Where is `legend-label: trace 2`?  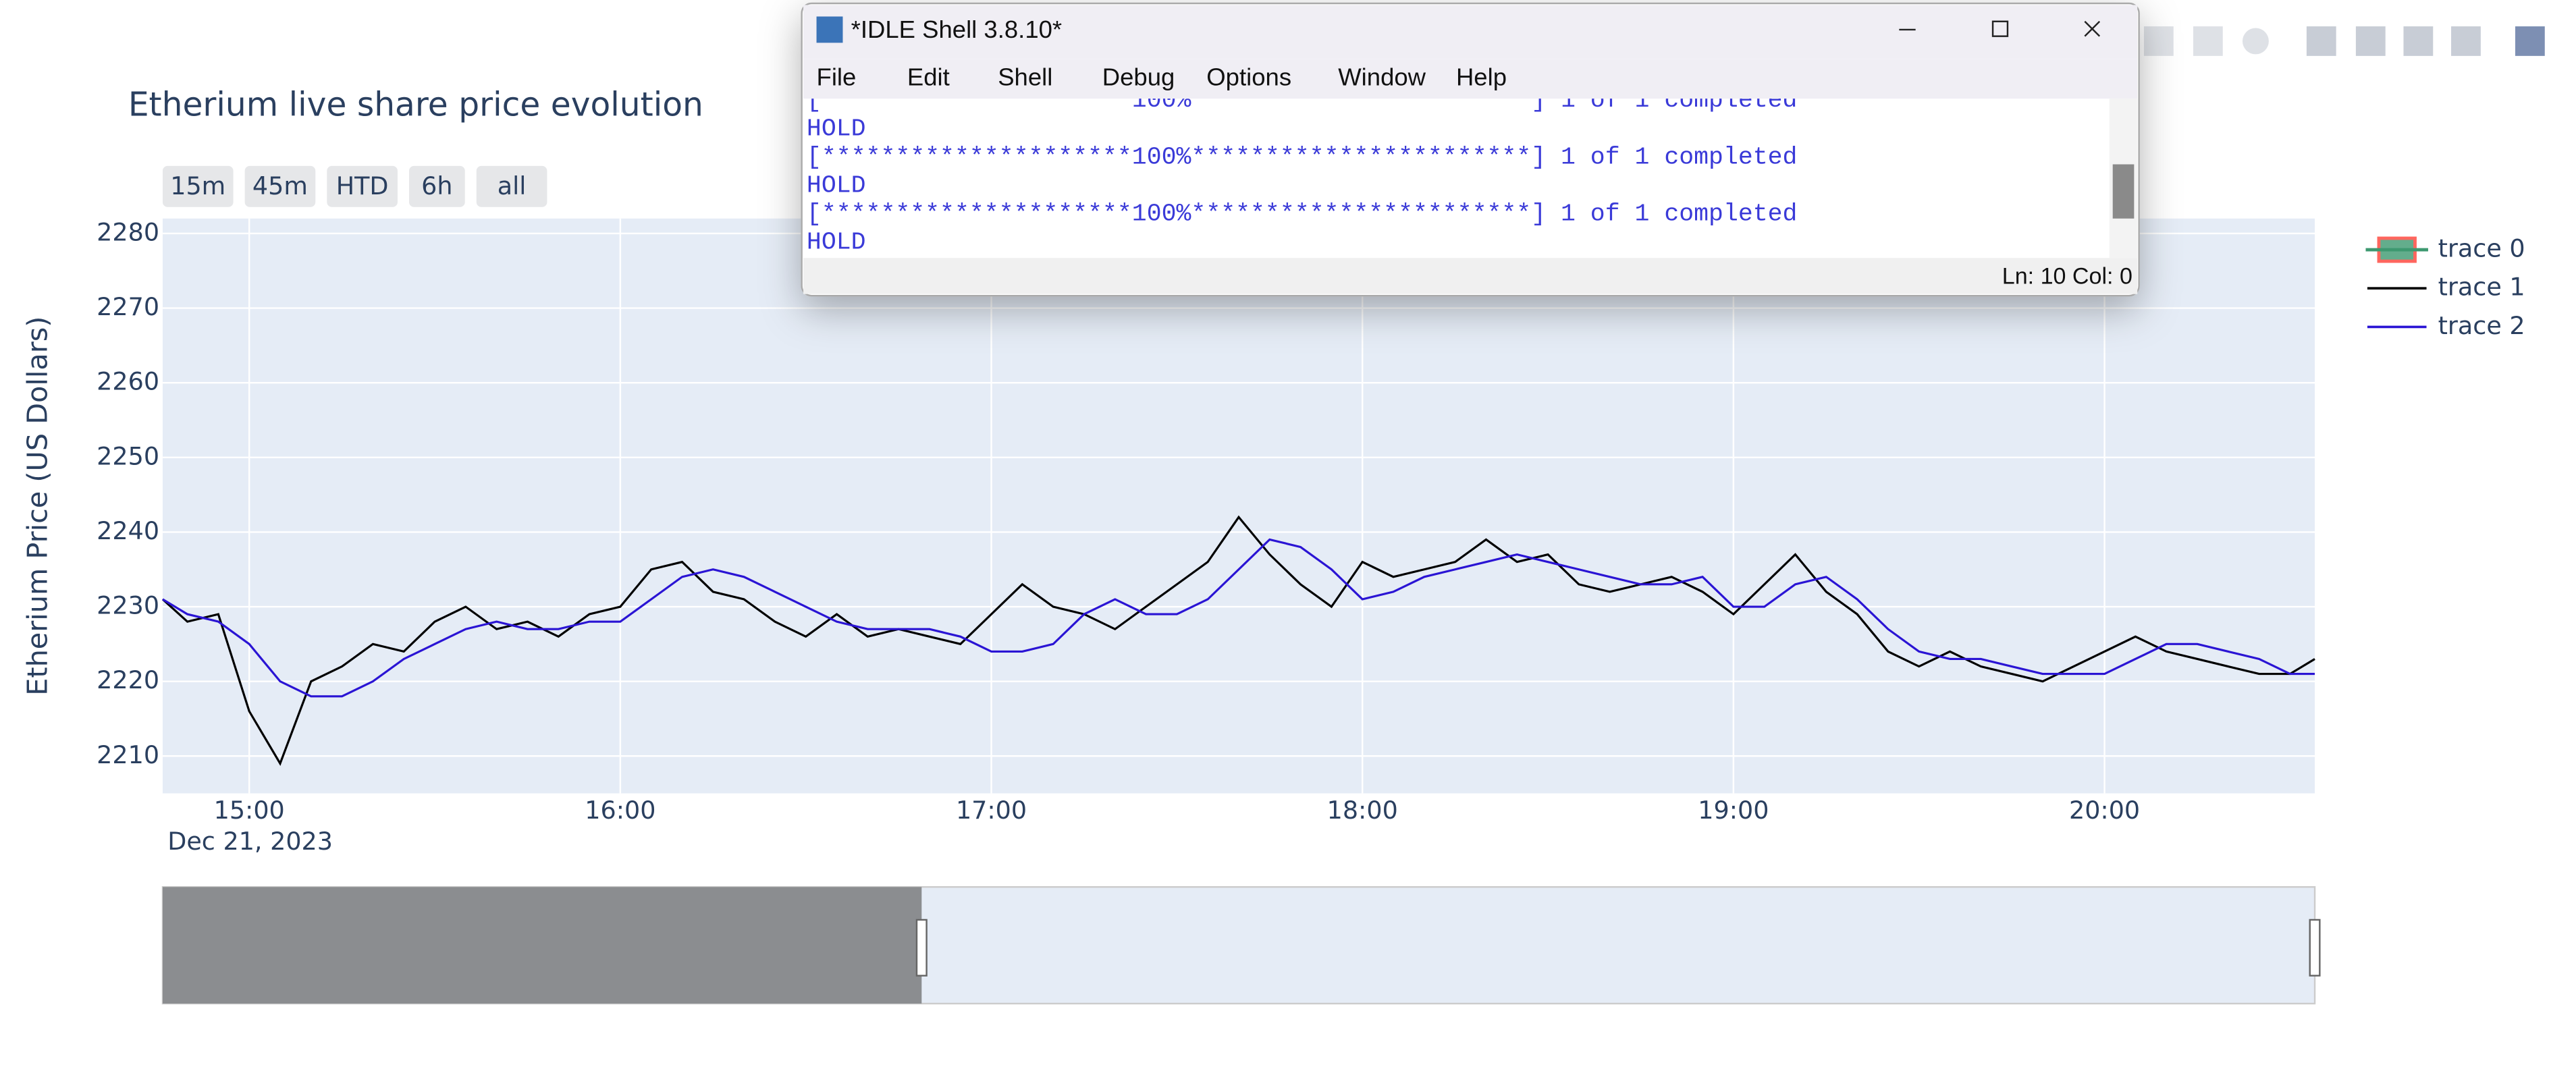
legend-label: trace 2 is located at coordinates (2481, 326).